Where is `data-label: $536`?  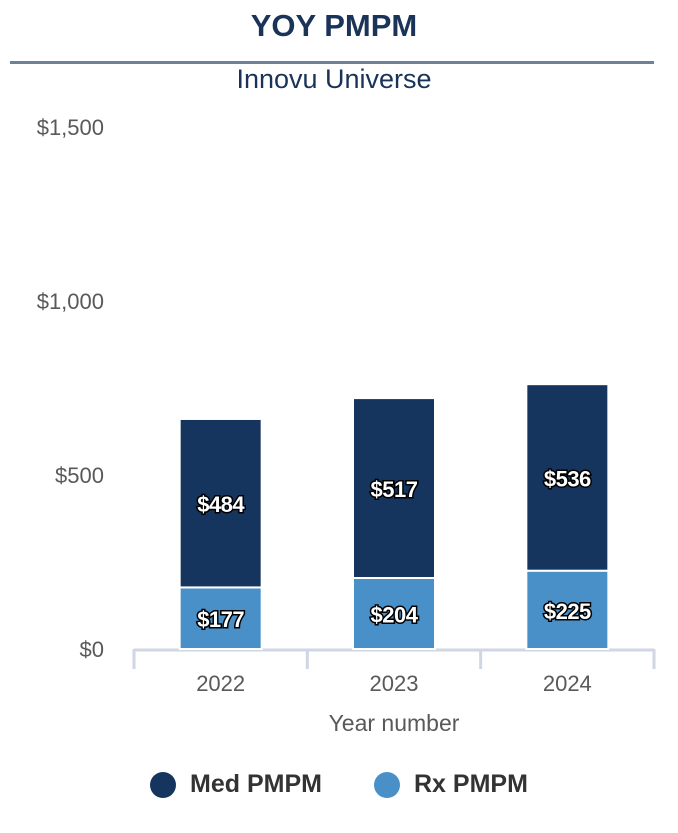
data-label: $536 is located at coordinates (567, 478).